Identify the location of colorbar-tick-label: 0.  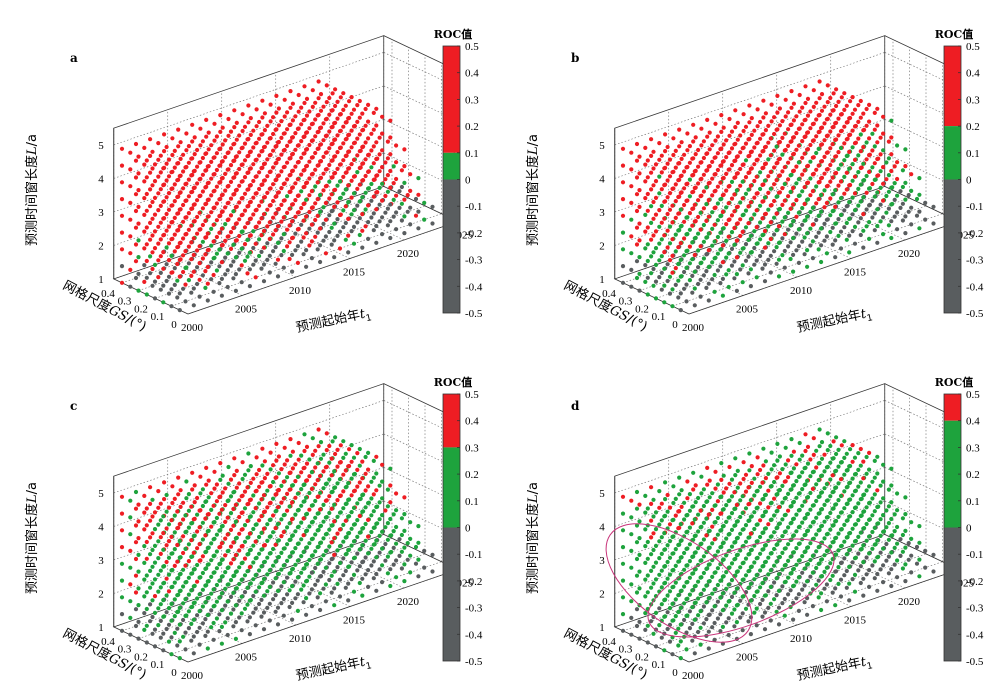
(468, 529).